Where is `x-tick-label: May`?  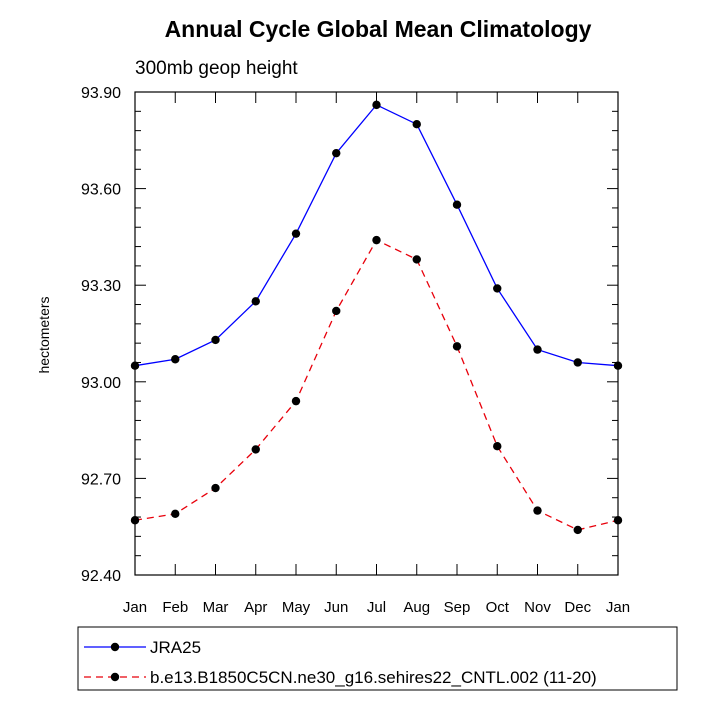 x-tick-label: May is located at coordinates (296, 607).